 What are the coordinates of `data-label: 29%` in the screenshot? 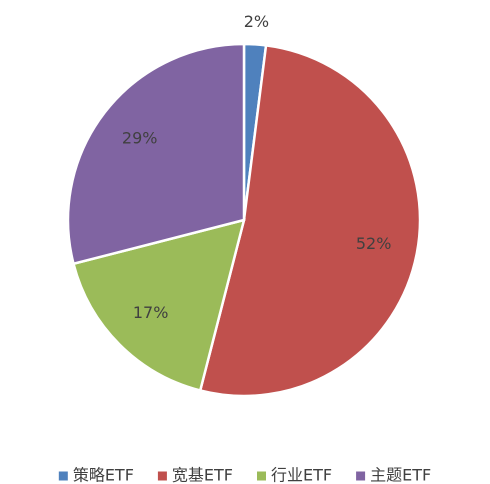 It's located at (140, 138).